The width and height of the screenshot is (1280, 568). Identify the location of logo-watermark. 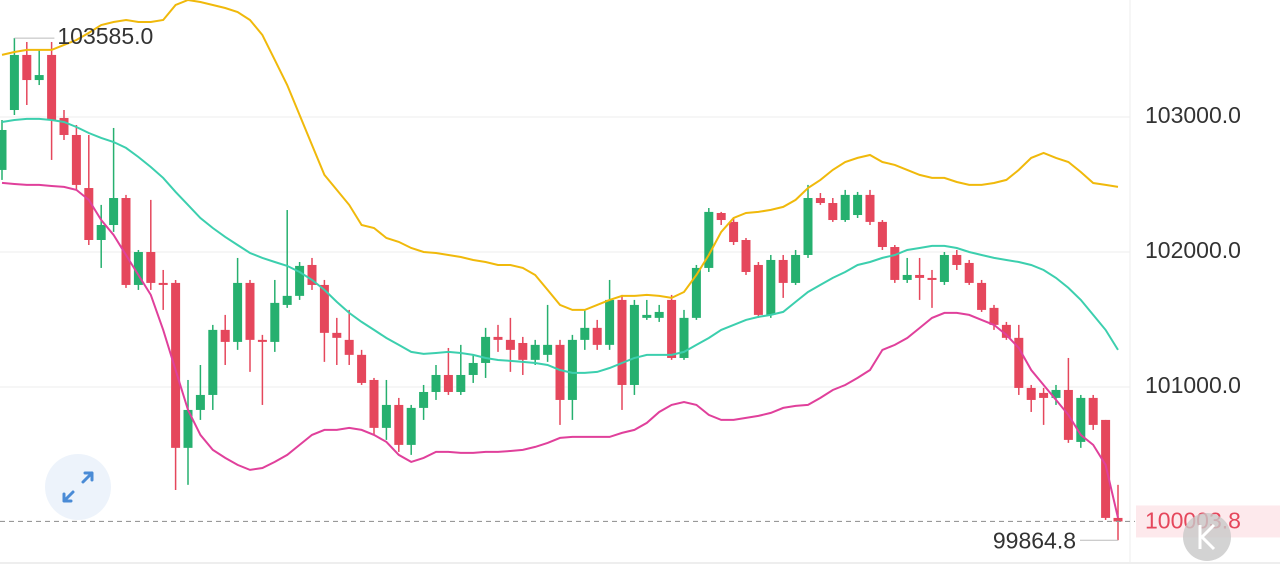
(1207, 537).